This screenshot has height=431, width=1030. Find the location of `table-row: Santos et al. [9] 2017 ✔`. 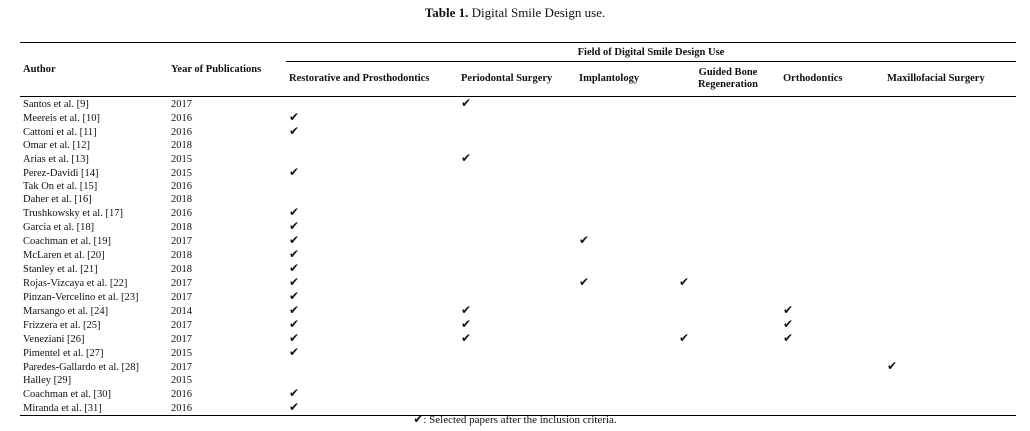

table-row: Santos et al. [9] 2017 ✔ is located at coordinates (518, 103).